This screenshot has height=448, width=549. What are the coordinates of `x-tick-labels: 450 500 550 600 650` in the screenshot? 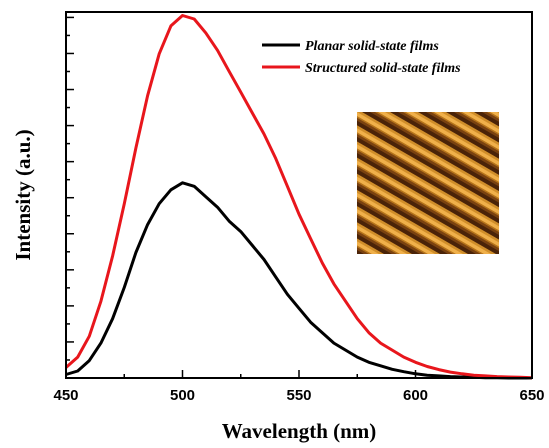 It's located at (298, 395).